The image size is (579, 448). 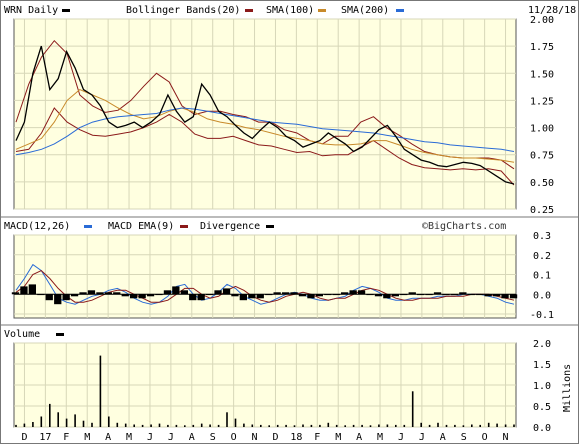 I want to click on y-tick-label: 1.0, so click(x=542, y=386).